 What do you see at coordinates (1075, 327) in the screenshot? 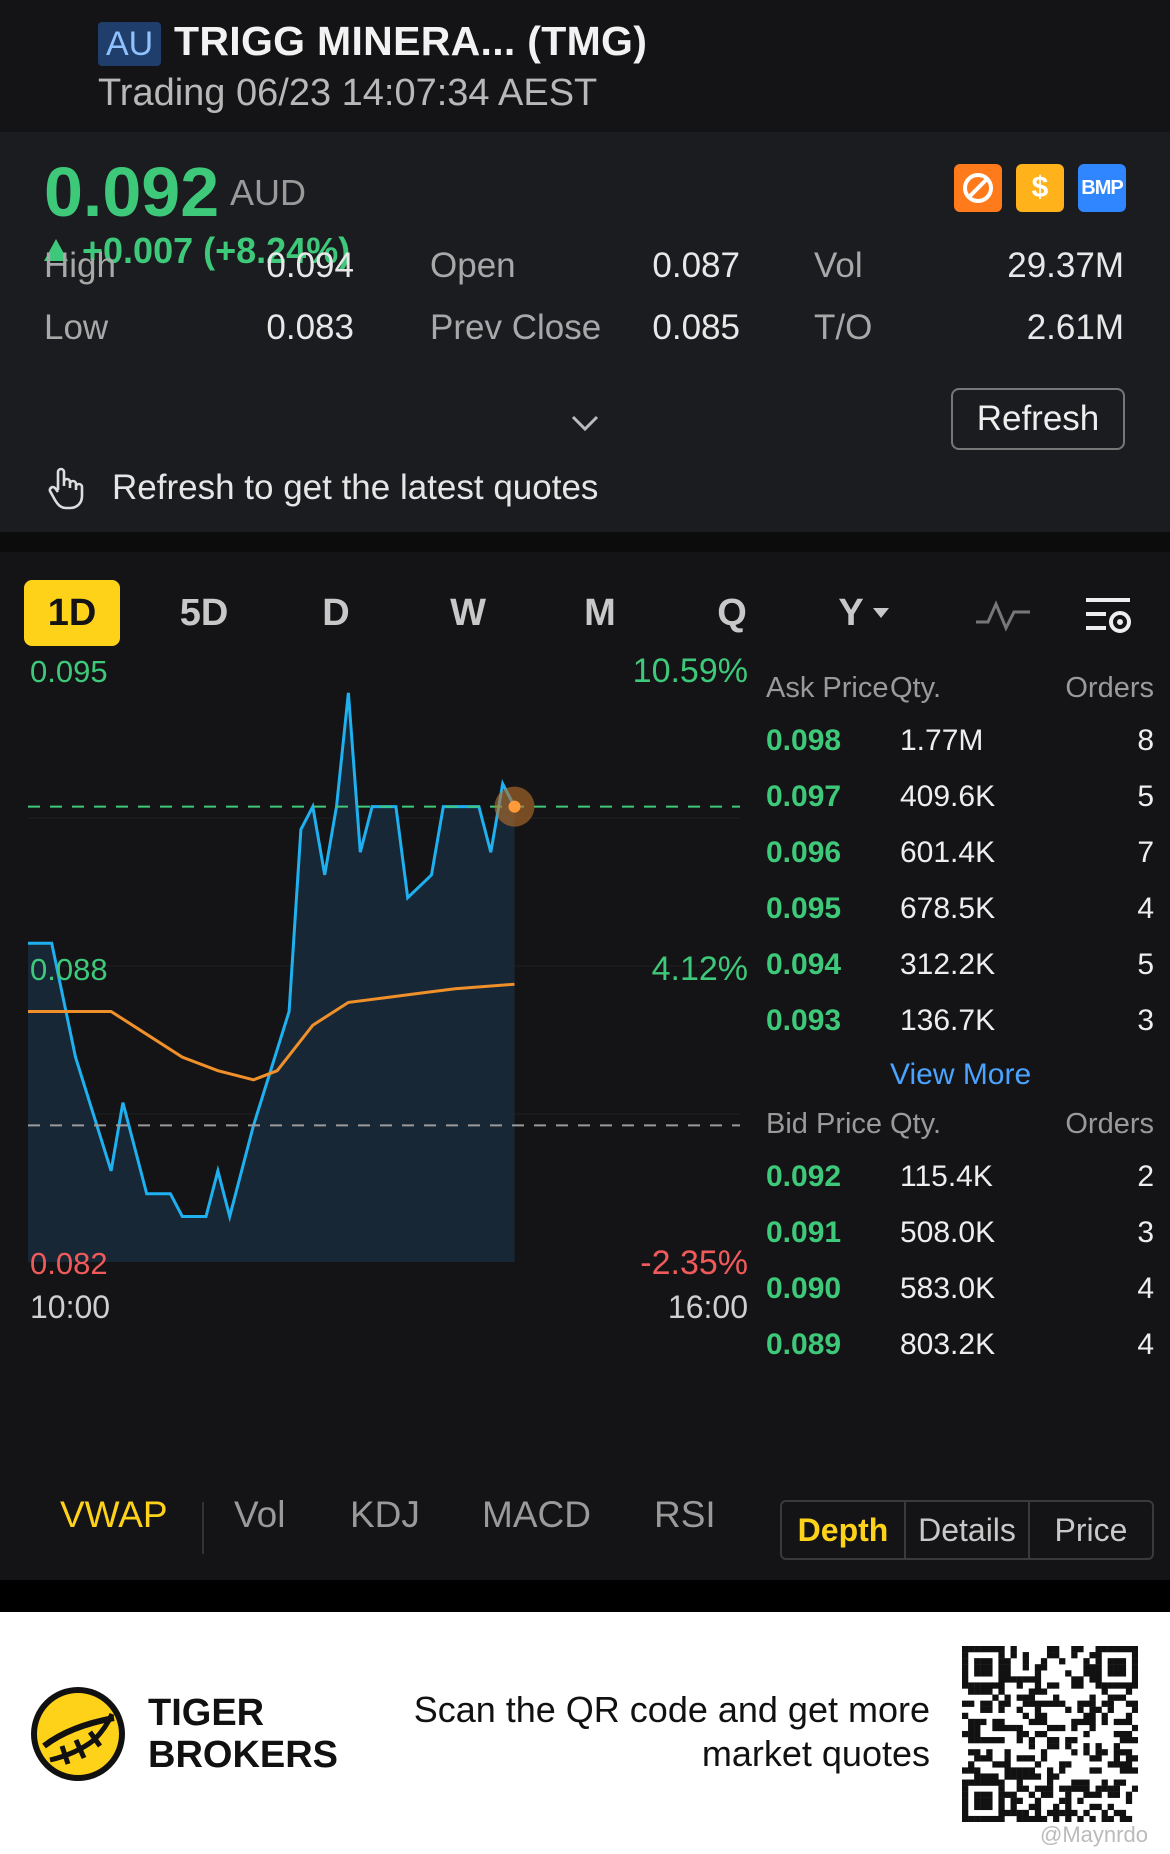
I see `turnover-value: 2.61M` at bounding box center [1075, 327].